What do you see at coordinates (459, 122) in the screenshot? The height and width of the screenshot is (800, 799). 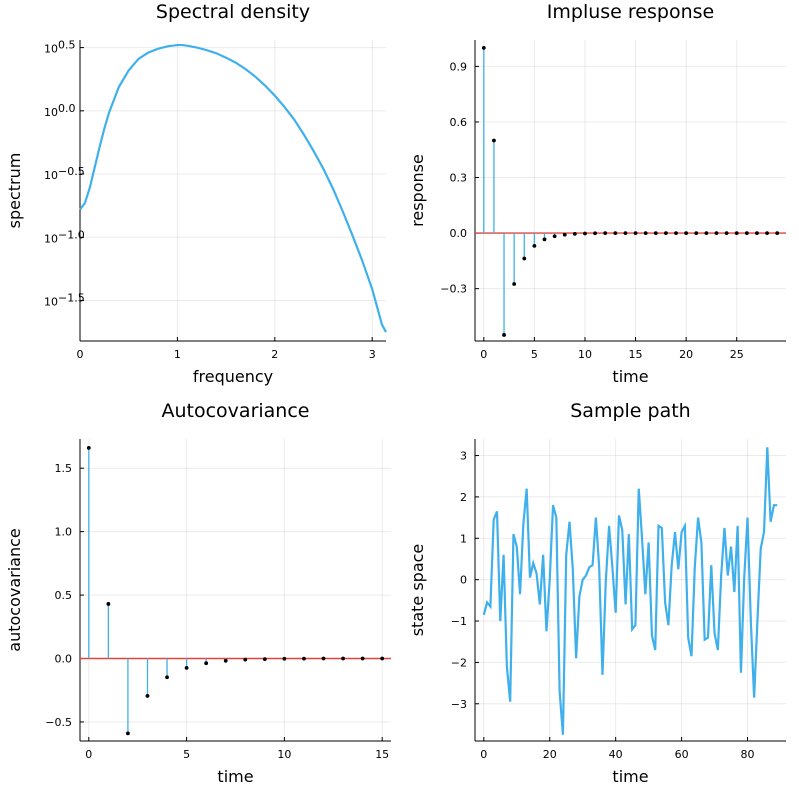 I see `y-tick-label: 0.6` at bounding box center [459, 122].